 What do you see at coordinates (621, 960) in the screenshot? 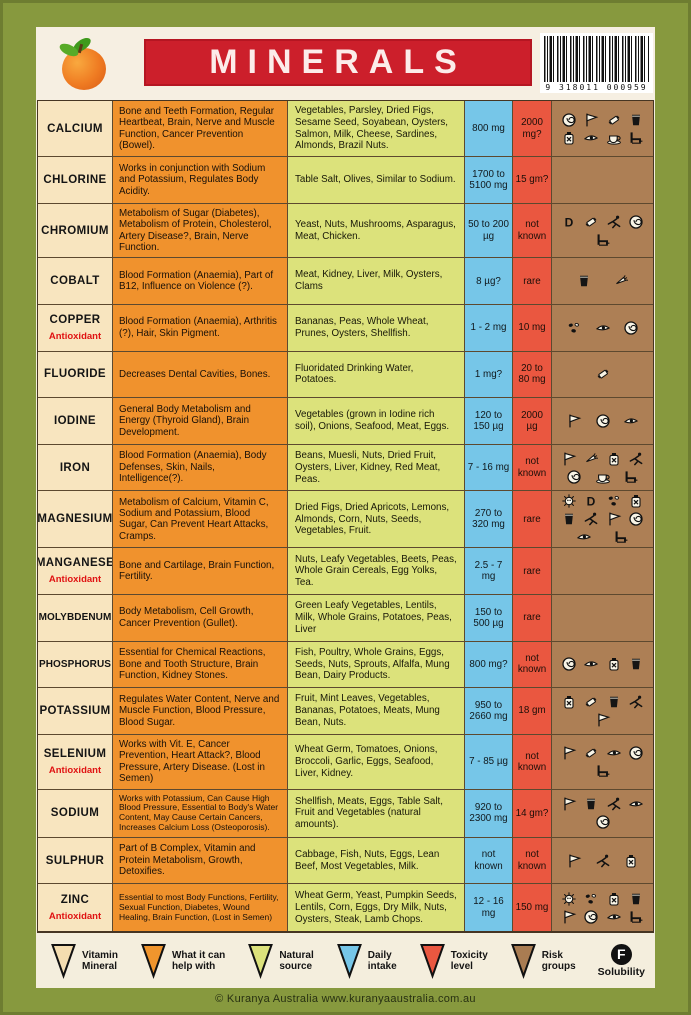
I see `solubility-legend: F Solubility` at bounding box center [621, 960].